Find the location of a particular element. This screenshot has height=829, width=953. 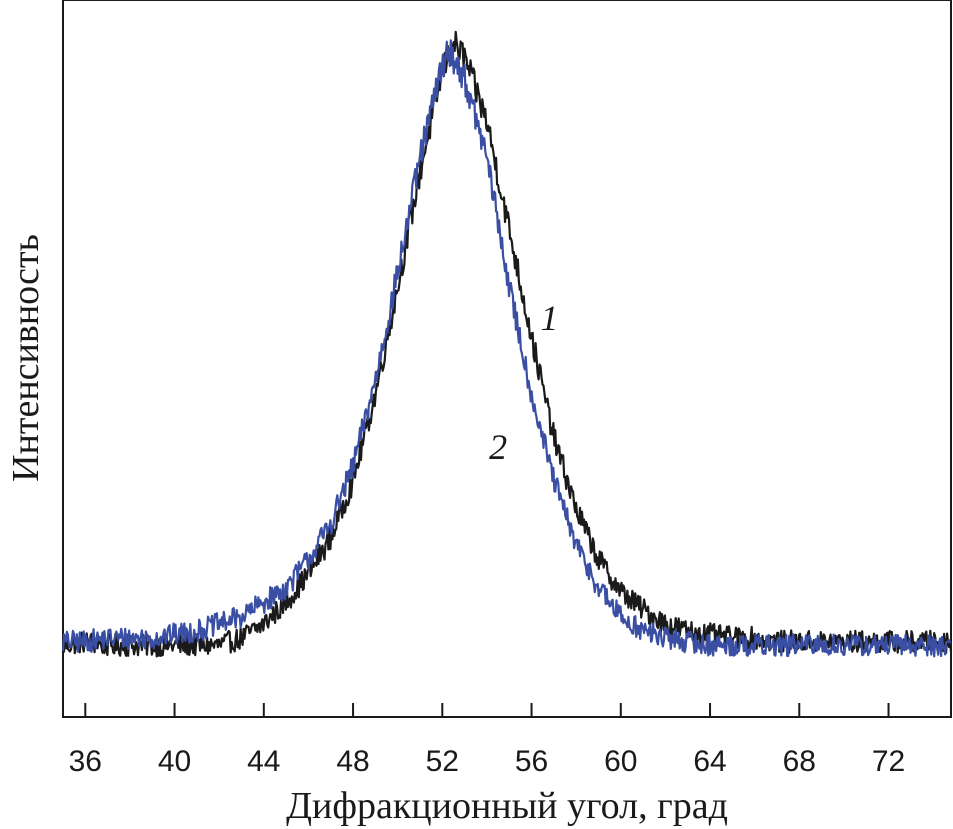

x-tick-label: 68 is located at coordinates (799, 761).